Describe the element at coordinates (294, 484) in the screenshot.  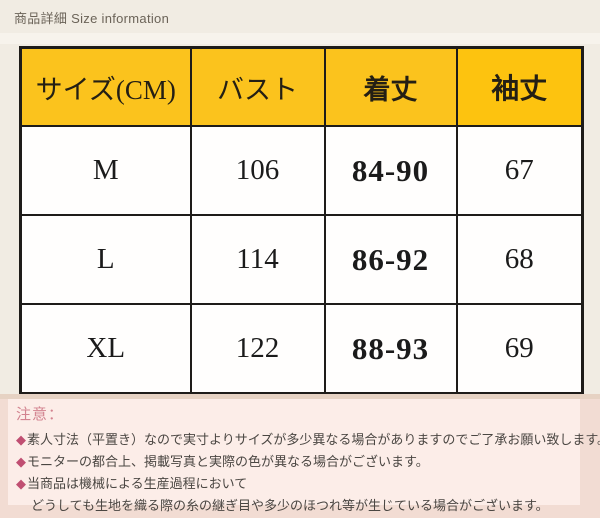
I see `note-line: ◆当商品は機械による生産過程において` at that location.